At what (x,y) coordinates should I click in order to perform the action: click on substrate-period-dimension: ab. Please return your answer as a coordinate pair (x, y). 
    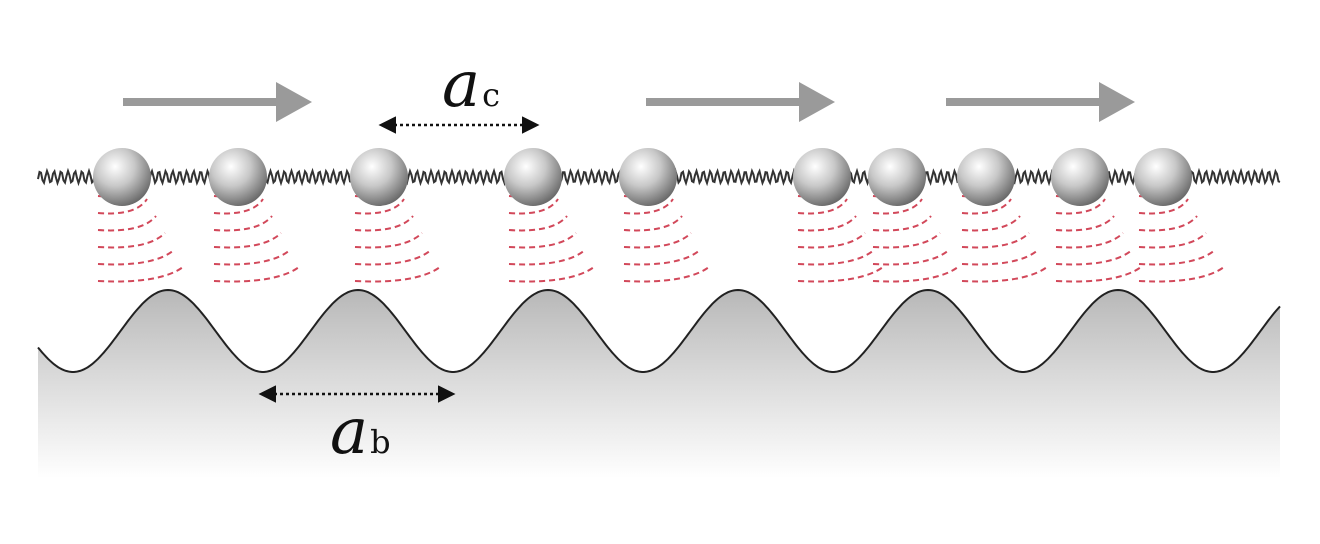
    Looking at the image, I should click on (357, 427).